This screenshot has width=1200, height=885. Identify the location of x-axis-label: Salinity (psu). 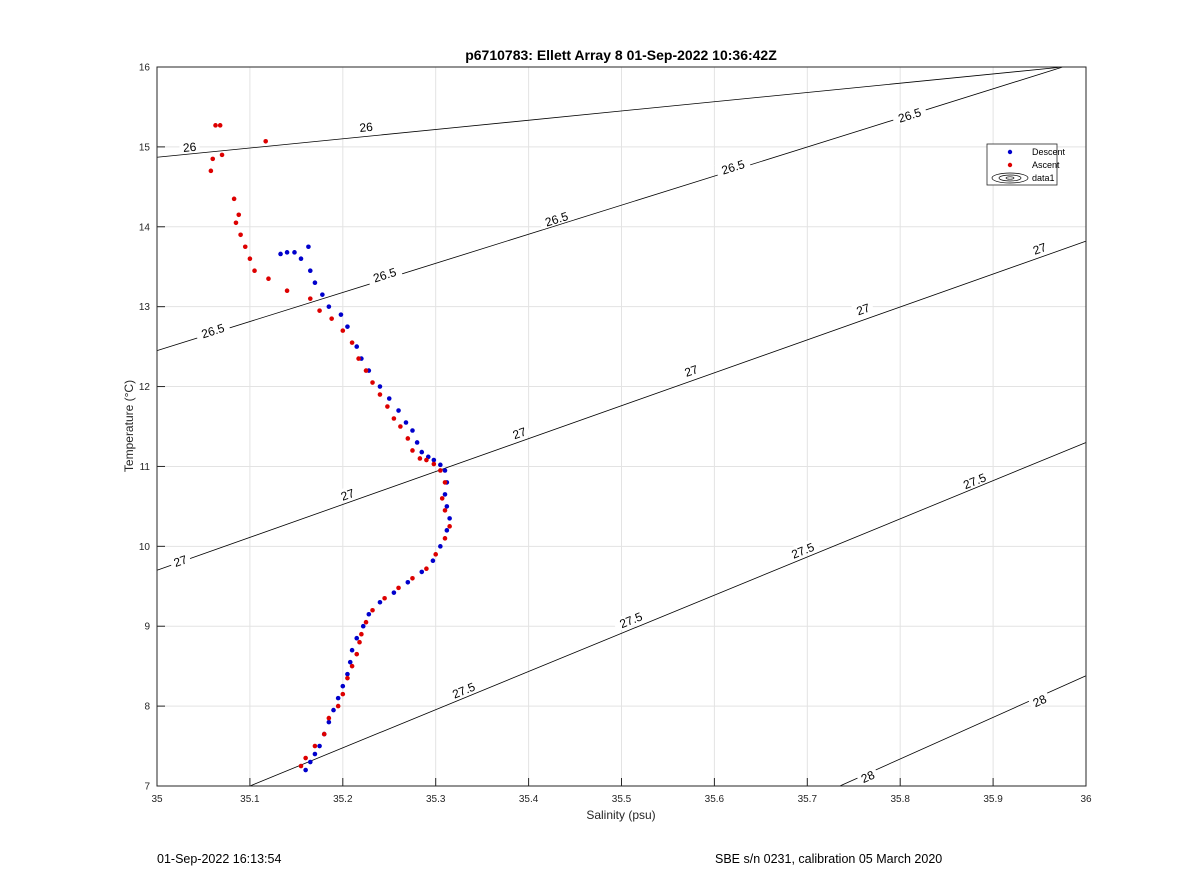
(620, 815).